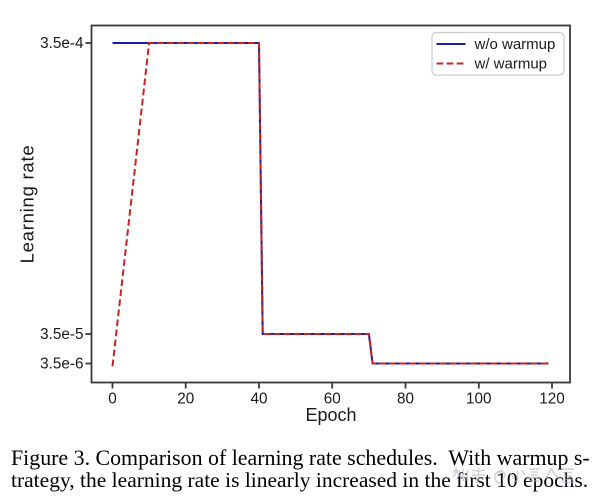 The image size is (600, 500). What do you see at coordinates (479, 399) in the screenshot?
I see `svg-text: 100` at bounding box center [479, 399].